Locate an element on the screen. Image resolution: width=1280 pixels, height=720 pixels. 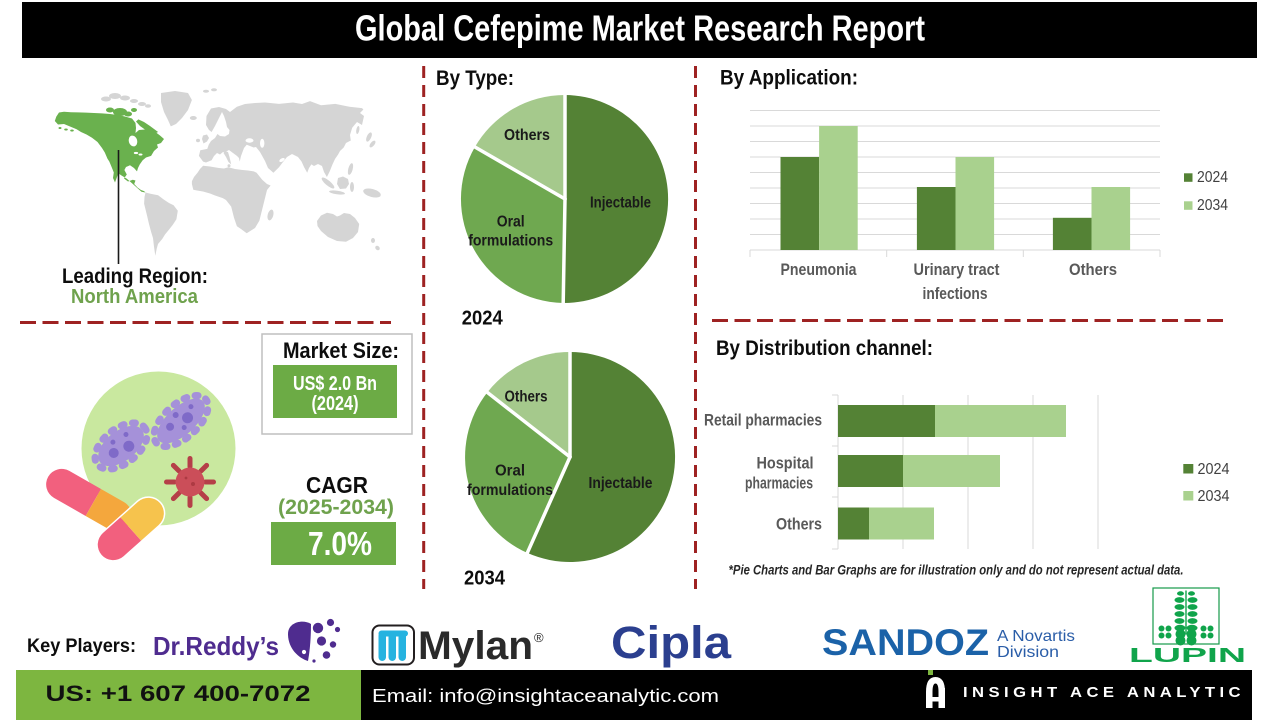
svg-text: Key Players: is located at coordinates (81, 646).